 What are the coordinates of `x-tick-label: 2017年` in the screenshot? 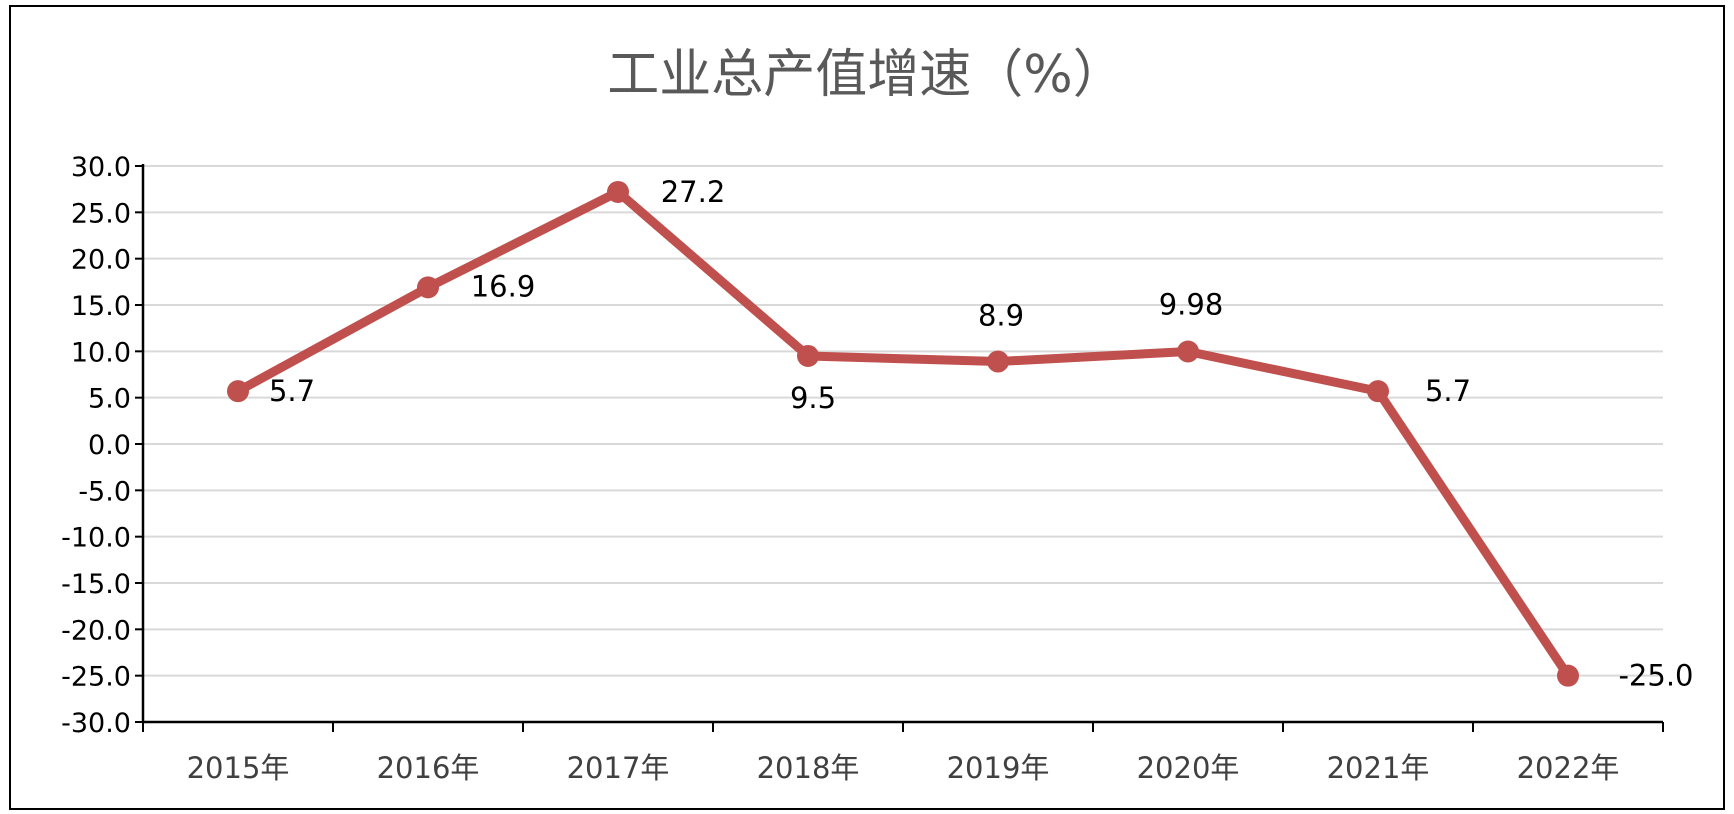 It's located at (618, 768).